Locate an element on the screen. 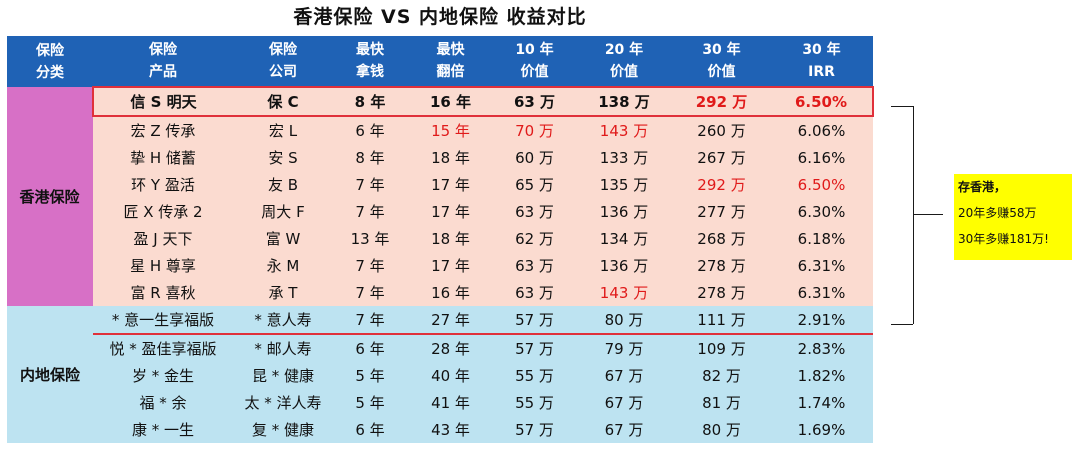 Image resolution: width=1080 pixels, height=464 pixels. table-cell: 27 年 is located at coordinates (450, 320).